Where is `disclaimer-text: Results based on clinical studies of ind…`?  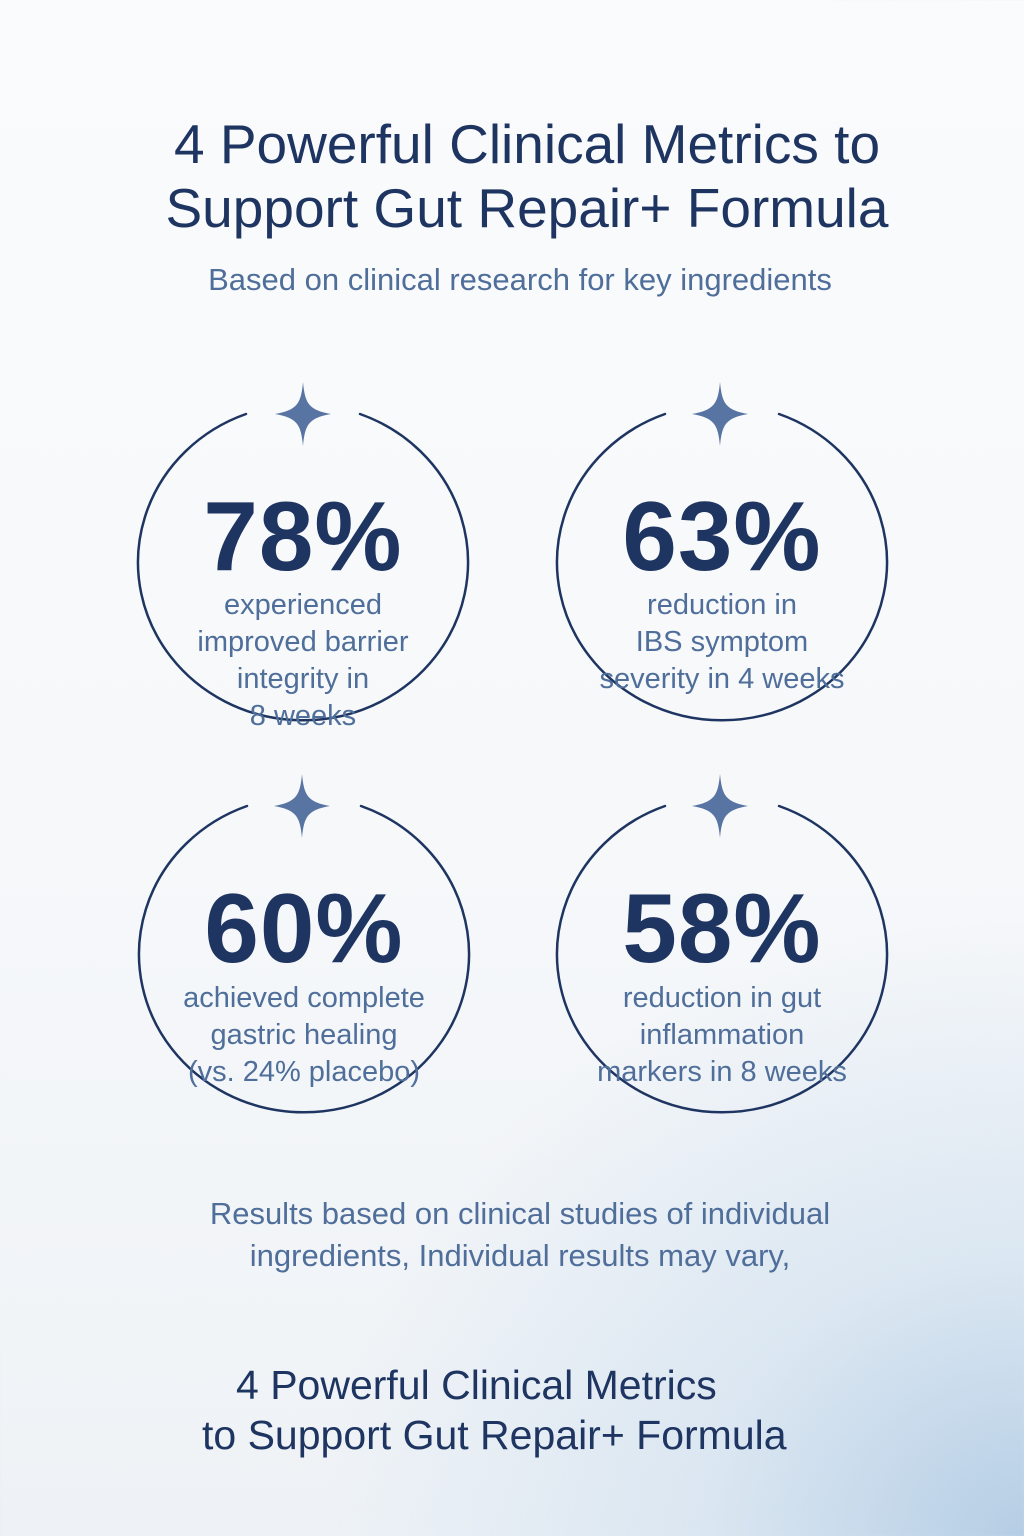 disclaimer-text: Results based on clinical studies of ind… is located at coordinates (512, 1235).